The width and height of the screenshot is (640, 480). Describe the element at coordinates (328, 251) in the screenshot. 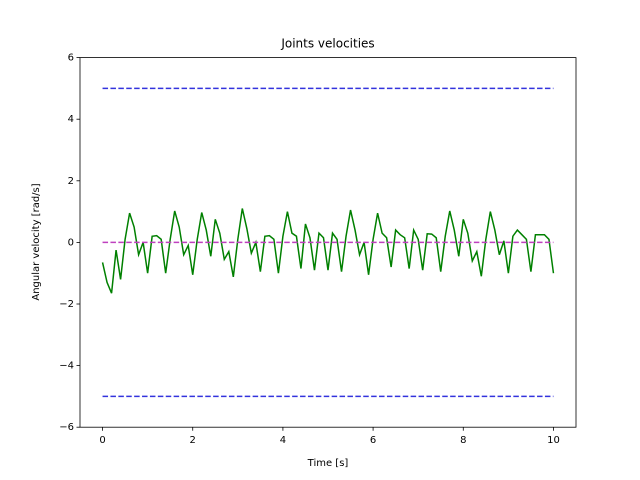

I see `data-line` at that location.